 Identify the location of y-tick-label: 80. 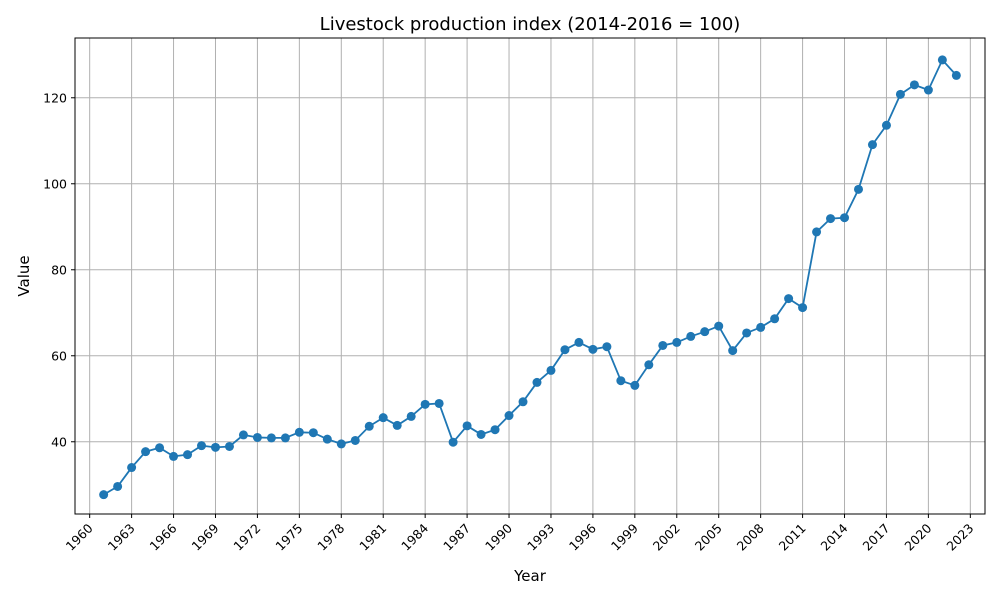
(59, 269).